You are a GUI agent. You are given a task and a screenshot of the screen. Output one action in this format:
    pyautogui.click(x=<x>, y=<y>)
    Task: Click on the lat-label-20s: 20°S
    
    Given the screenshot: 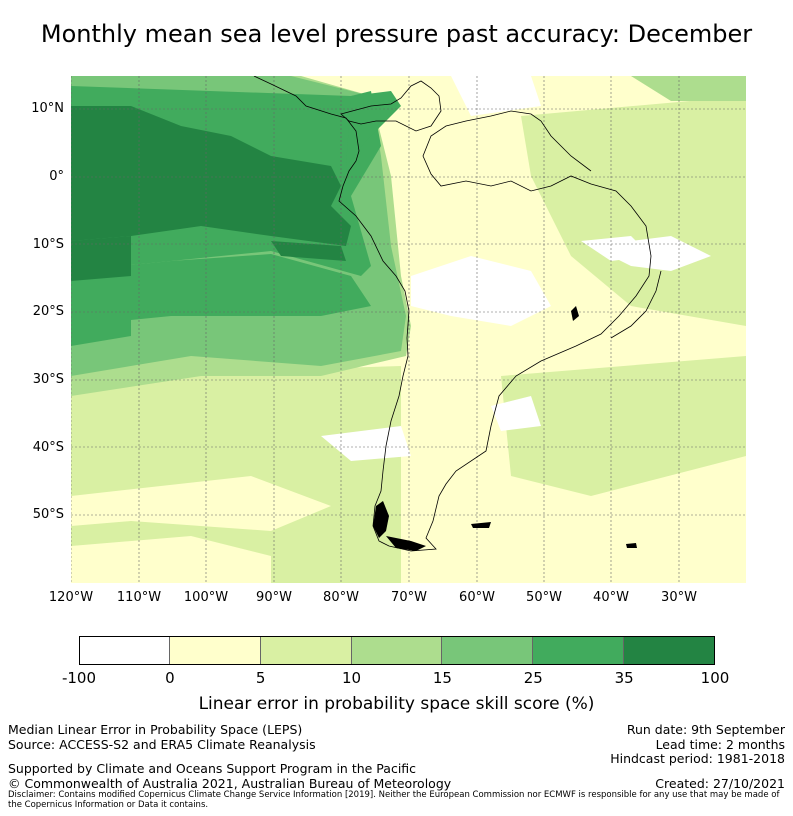 What is the action you would take?
    pyautogui.click(x=48, y=311)
    